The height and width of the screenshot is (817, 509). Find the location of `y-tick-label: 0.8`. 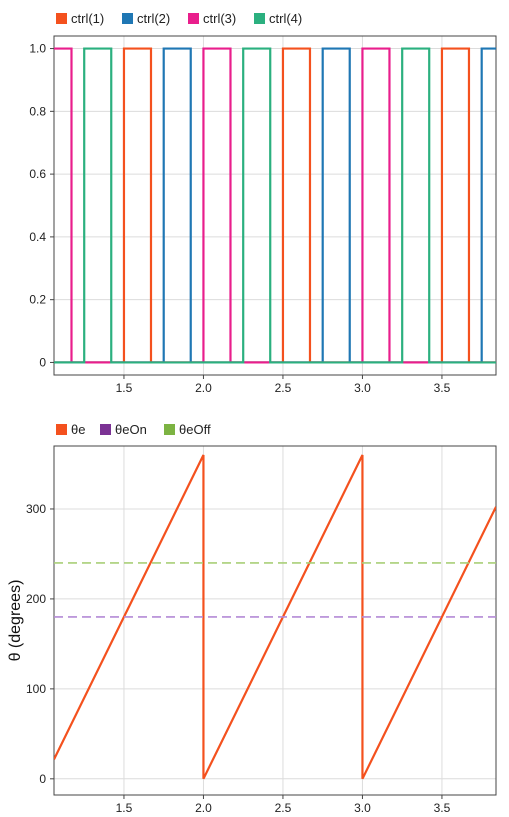

y-tick-label: 0.8 is located at coordinates (37, 111).